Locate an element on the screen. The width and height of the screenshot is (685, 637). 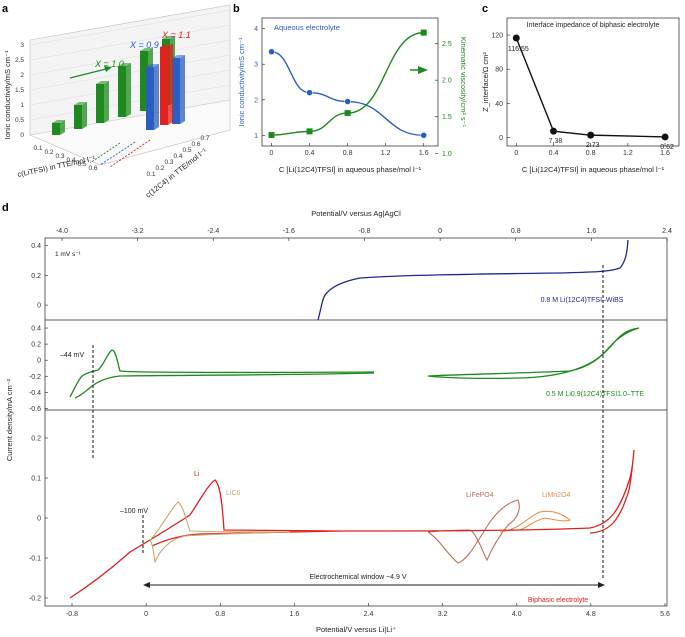
y-tick-label: 0.5 is located at coordinates (19, 120).